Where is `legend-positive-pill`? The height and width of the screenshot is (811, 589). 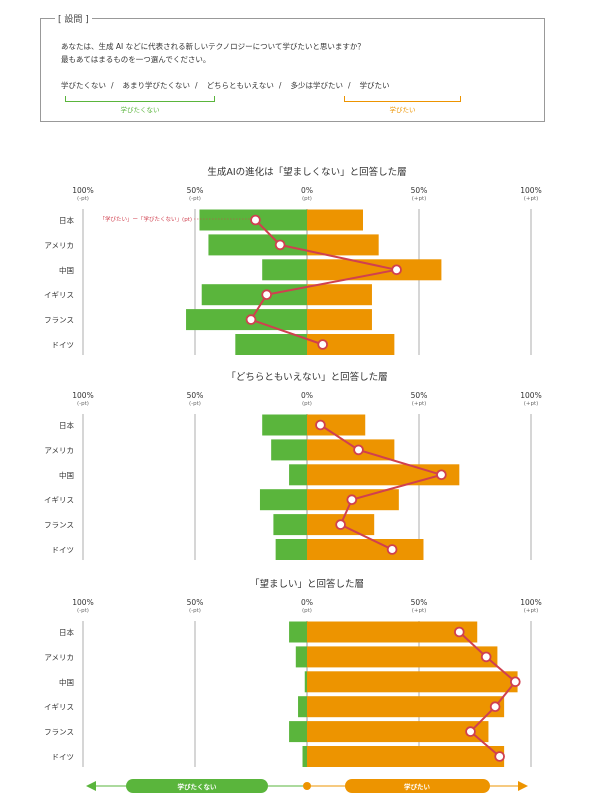
legend-positive-pill is located at coordinates (417, 786).